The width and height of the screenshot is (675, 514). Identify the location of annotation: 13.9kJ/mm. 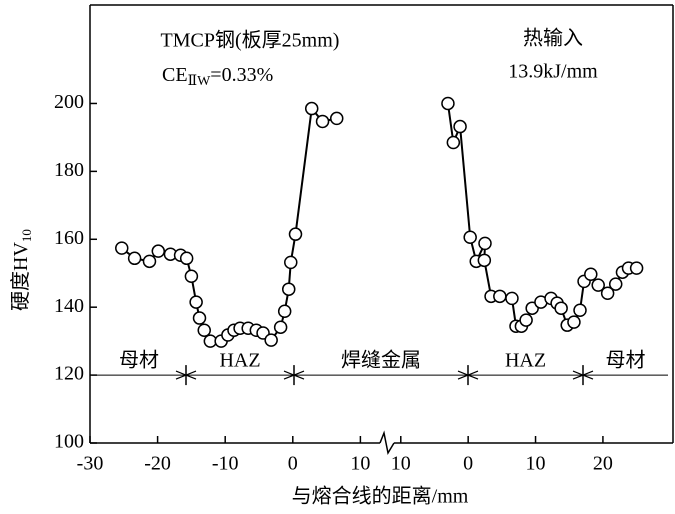
(553, 72).